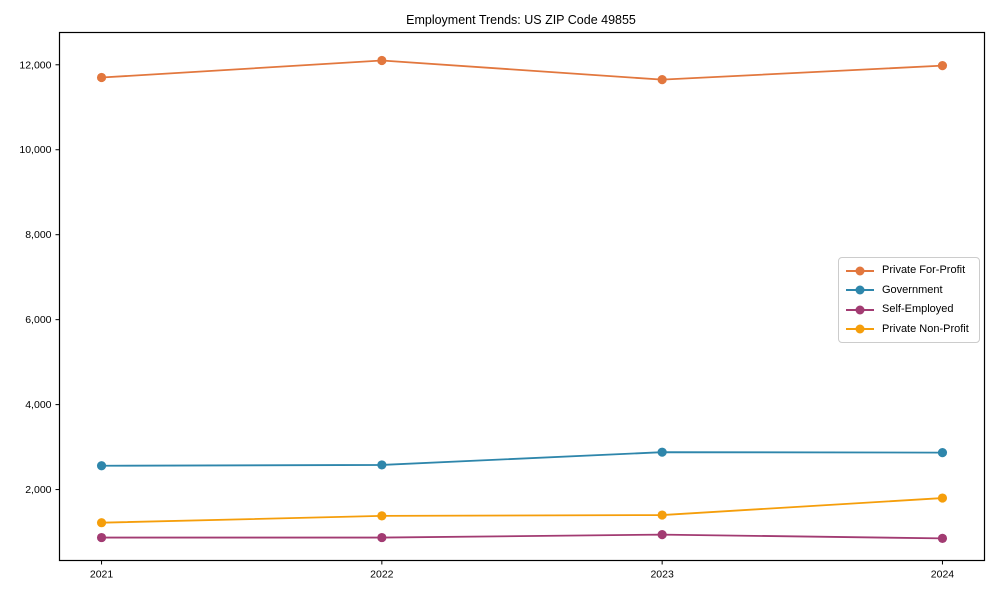  I want to click on series-self-employed, so click(522, 536).